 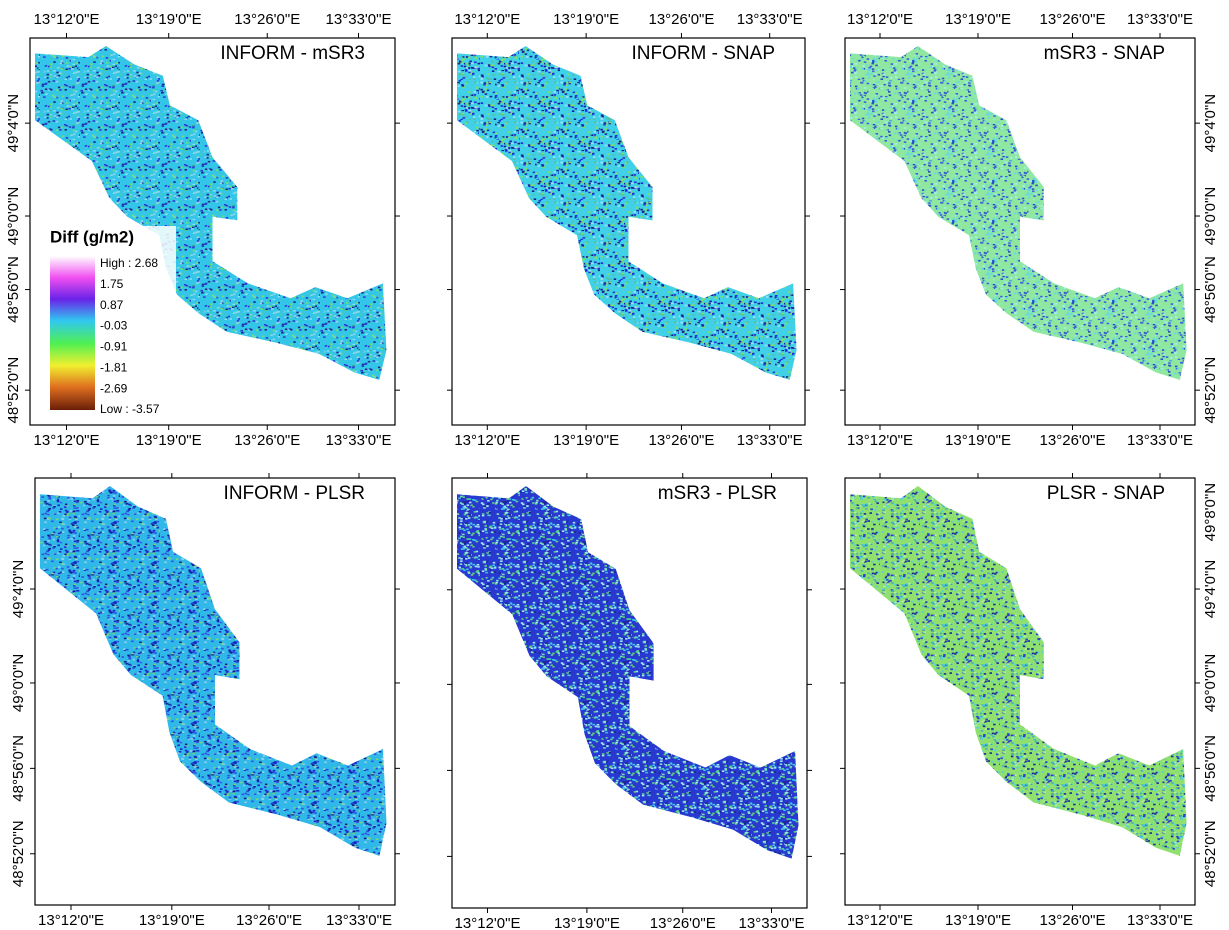 What do you see at coordinates (1106, 493) in the screenshot?
I see `panel-title: PLSR - SNAP` at bounding box center [1106, 493].